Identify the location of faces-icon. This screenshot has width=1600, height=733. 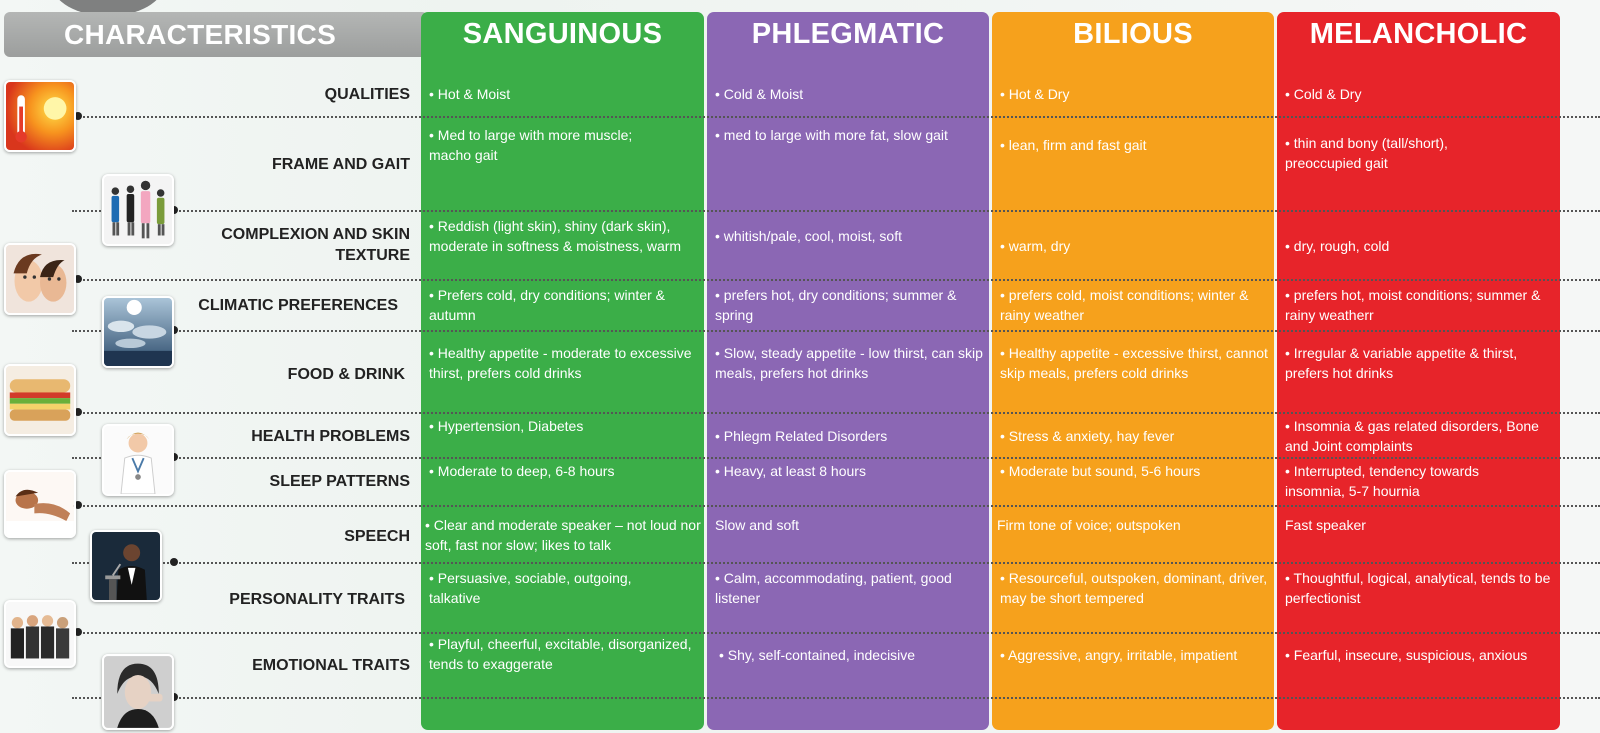
(40, 279).